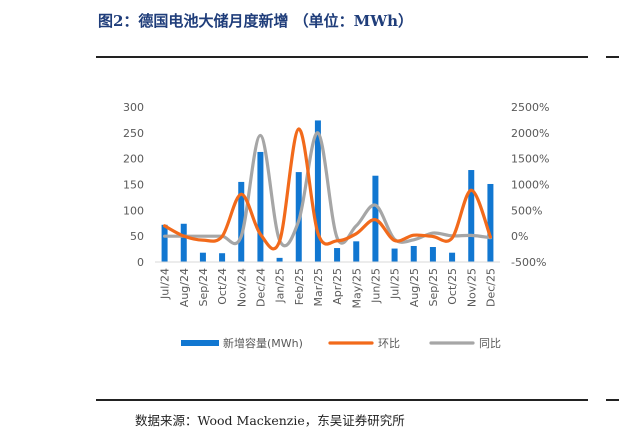 The width and height of the screenshot is (619, 437). What do you see at coordinates (414, 287) in the screenshot?
I see `x-tick-label: Aug/25` at bounding box center [414, 287].